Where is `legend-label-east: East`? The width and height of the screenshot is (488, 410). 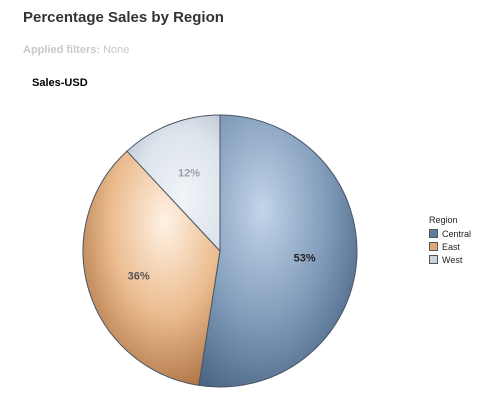
legend-label-east: East is located at coordinates (451, 246).